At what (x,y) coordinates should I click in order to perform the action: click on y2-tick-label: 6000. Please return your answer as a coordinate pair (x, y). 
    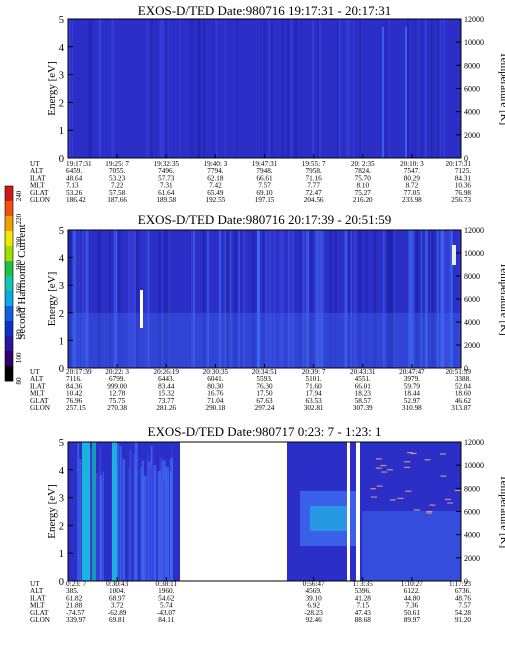
    Looking at the image, I should click on (472, 89).